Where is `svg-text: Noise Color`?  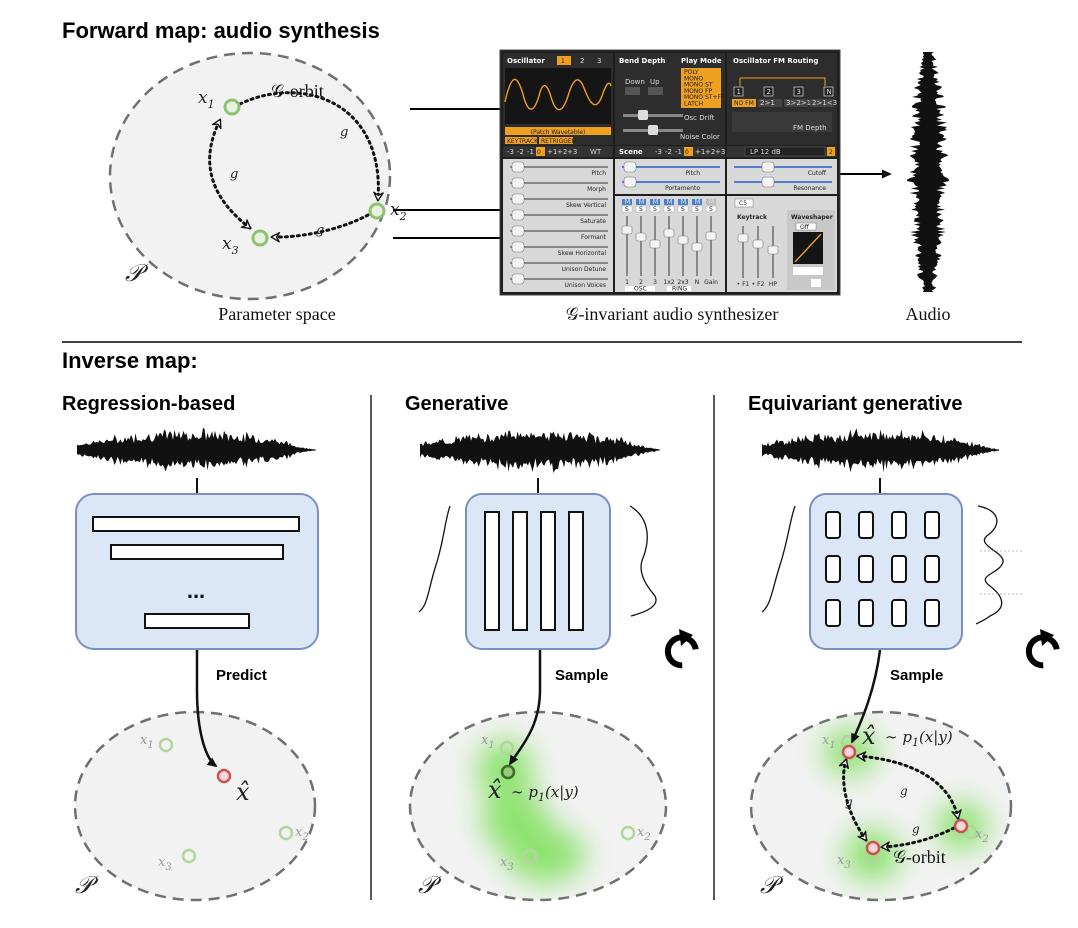
svg-text: Noise Color is located at coordinates (700, 137).